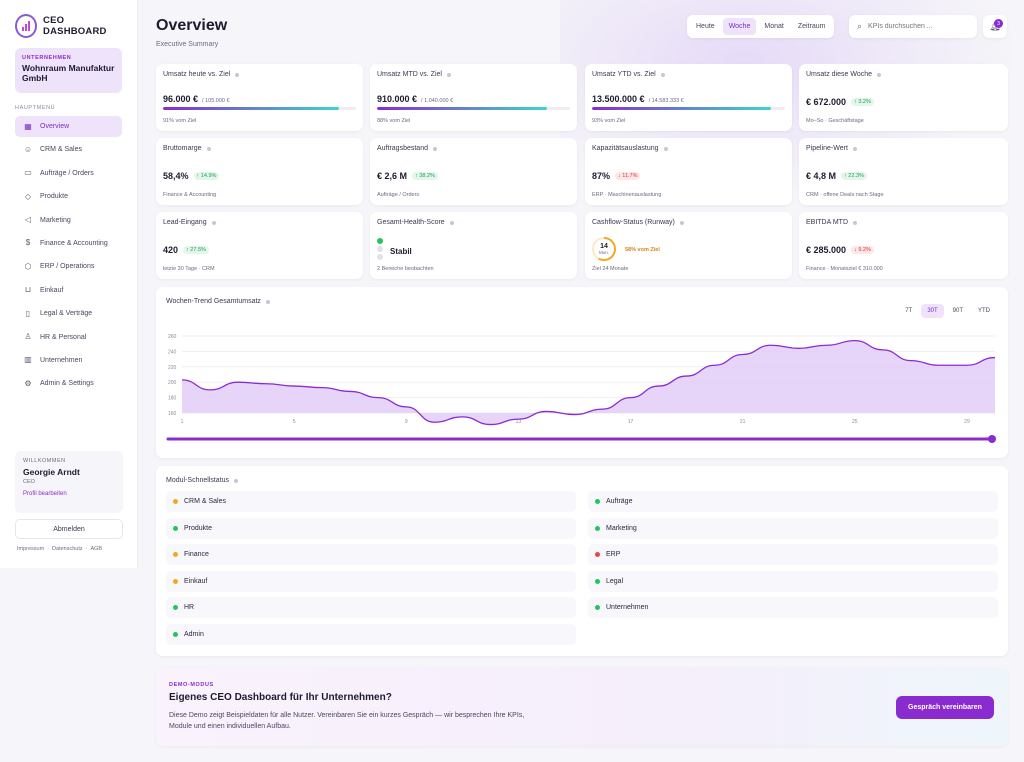 This screenshot has height=762, width=1024. I want to click on y-tick-label: 180, so click(172, 399).